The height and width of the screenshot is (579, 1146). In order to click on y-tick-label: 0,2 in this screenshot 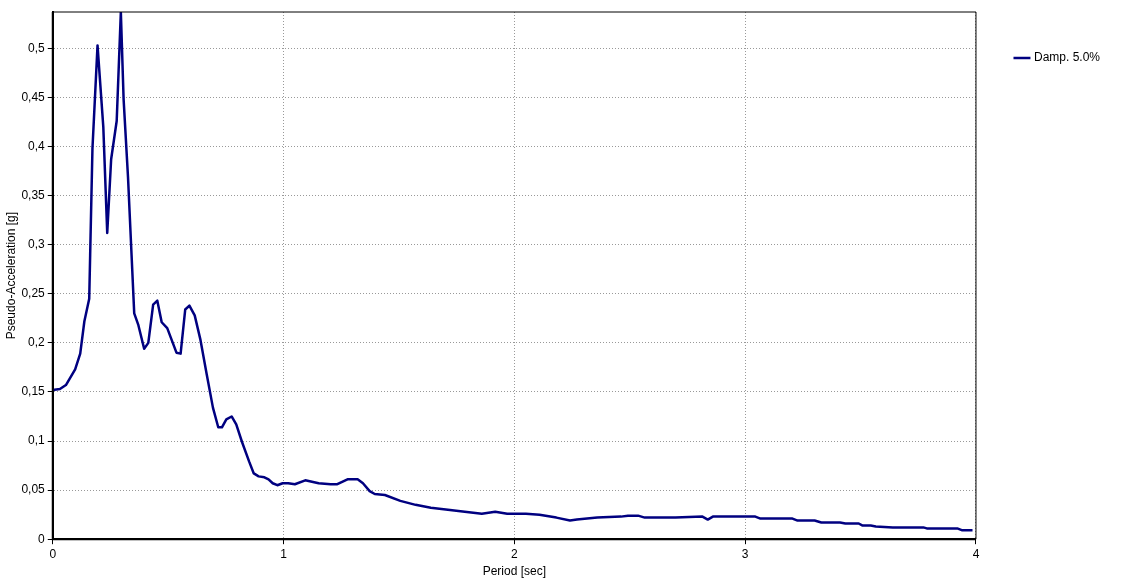, I will do `click(37, 342)`.